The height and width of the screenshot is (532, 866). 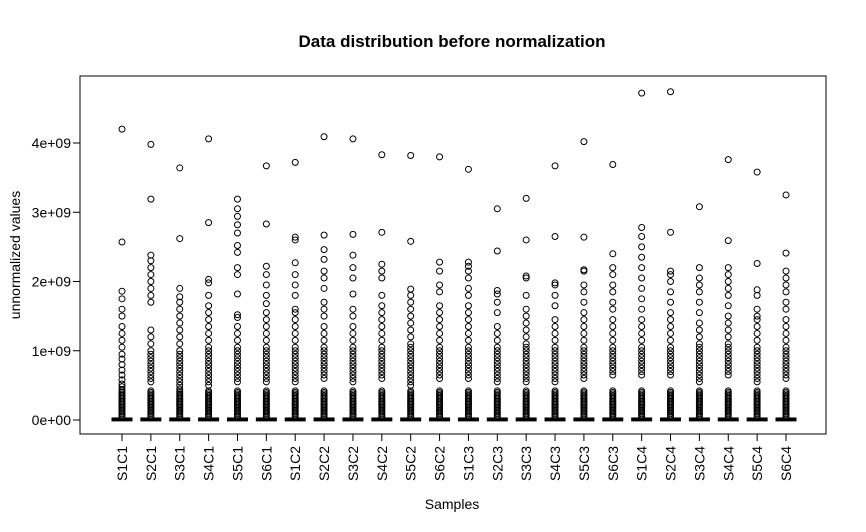 I want to click on x-tick-label-s4c2: S4C2, so click(x=382, y=463).